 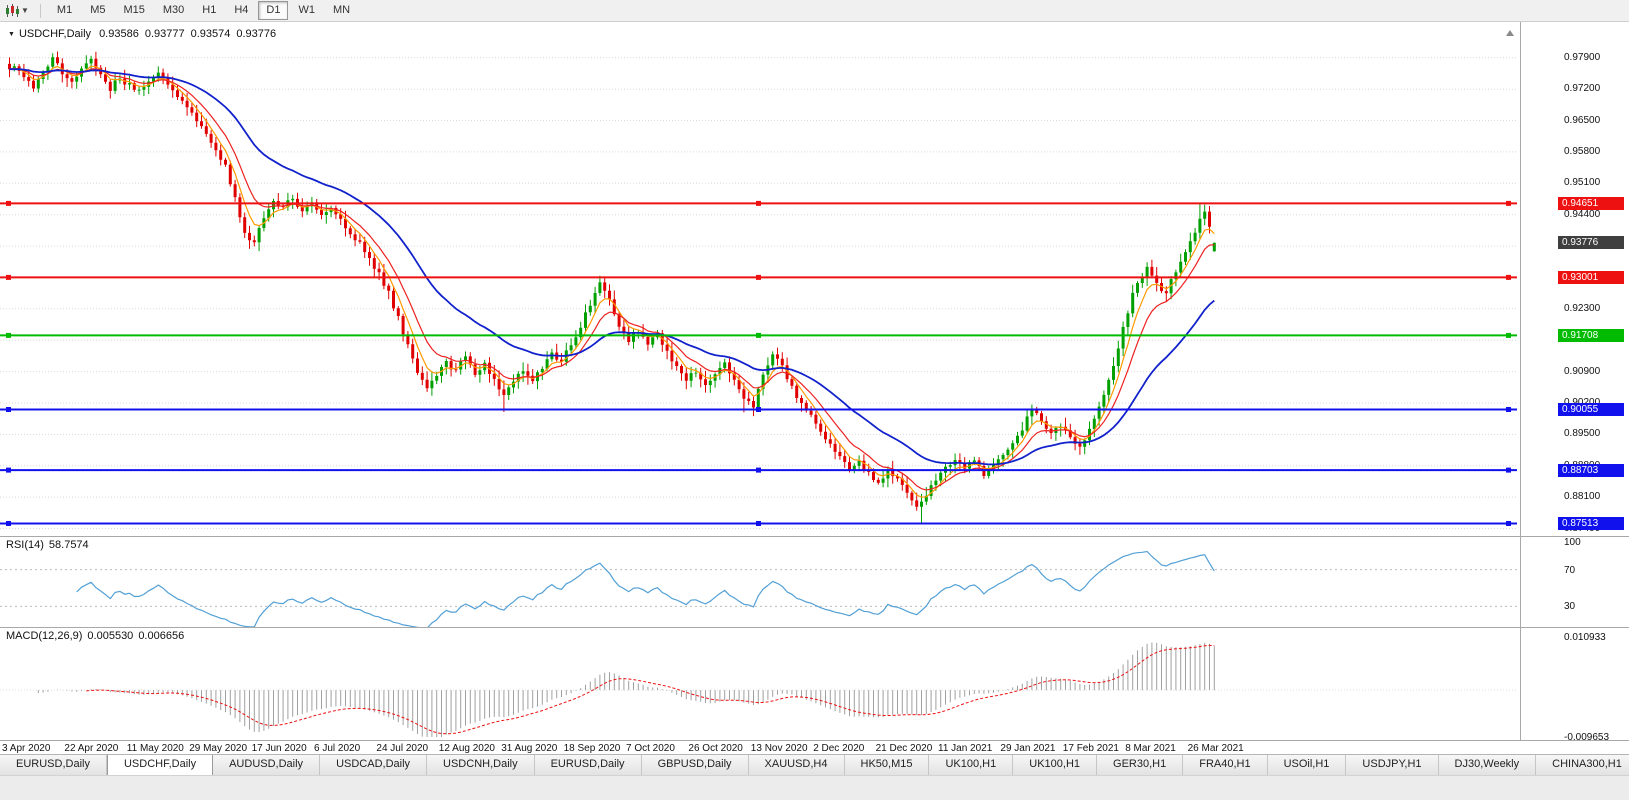 What do you see at coordinates (110, 636) in the screenshot?
I see `macd-main-value: 0.005530` at bounding box center [110, 636].